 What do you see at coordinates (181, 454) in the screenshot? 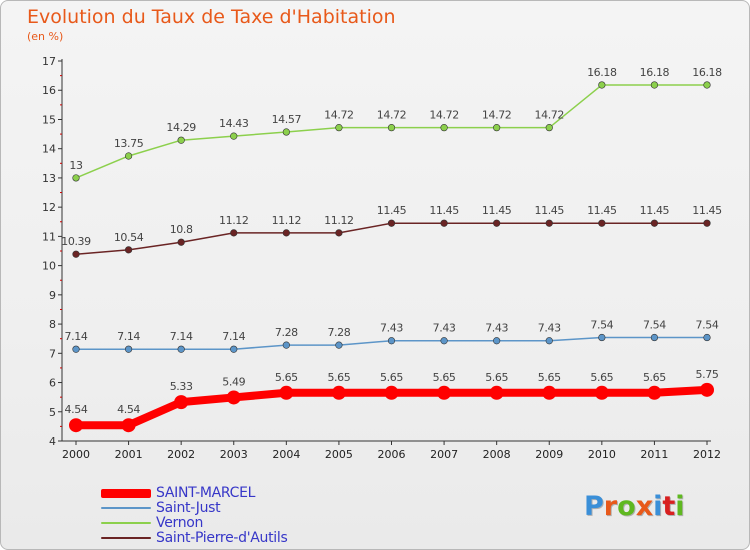
I see `x-tick-label: 2002` at bounding box center [181, 454].